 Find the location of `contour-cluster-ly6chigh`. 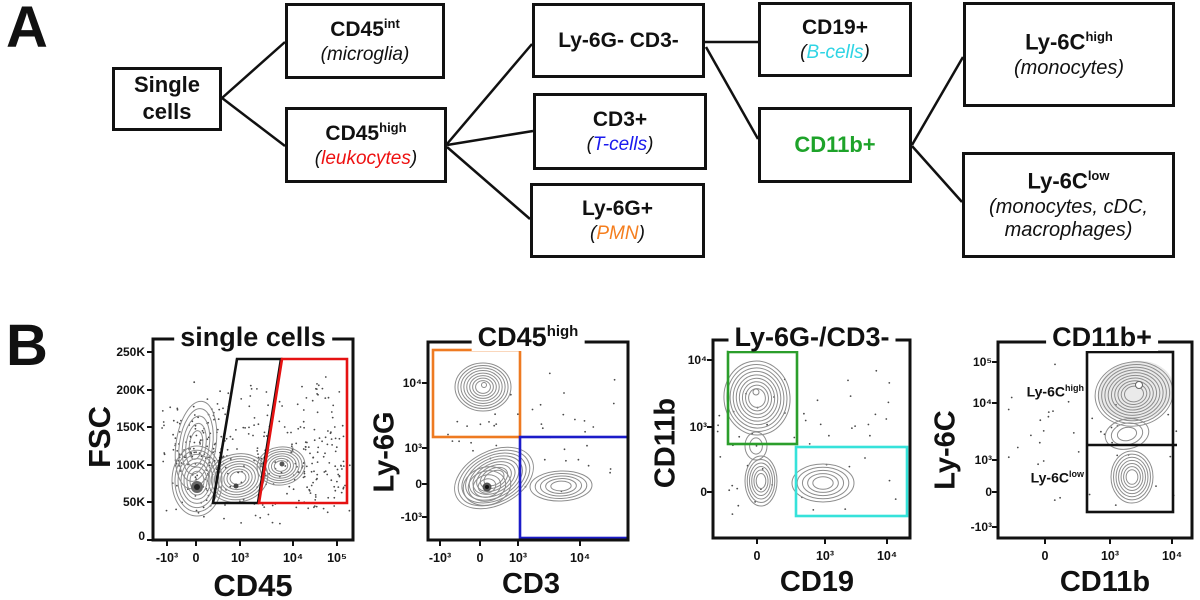

contour-cluster-ly6chigh is located at coordinates (1134, 394).